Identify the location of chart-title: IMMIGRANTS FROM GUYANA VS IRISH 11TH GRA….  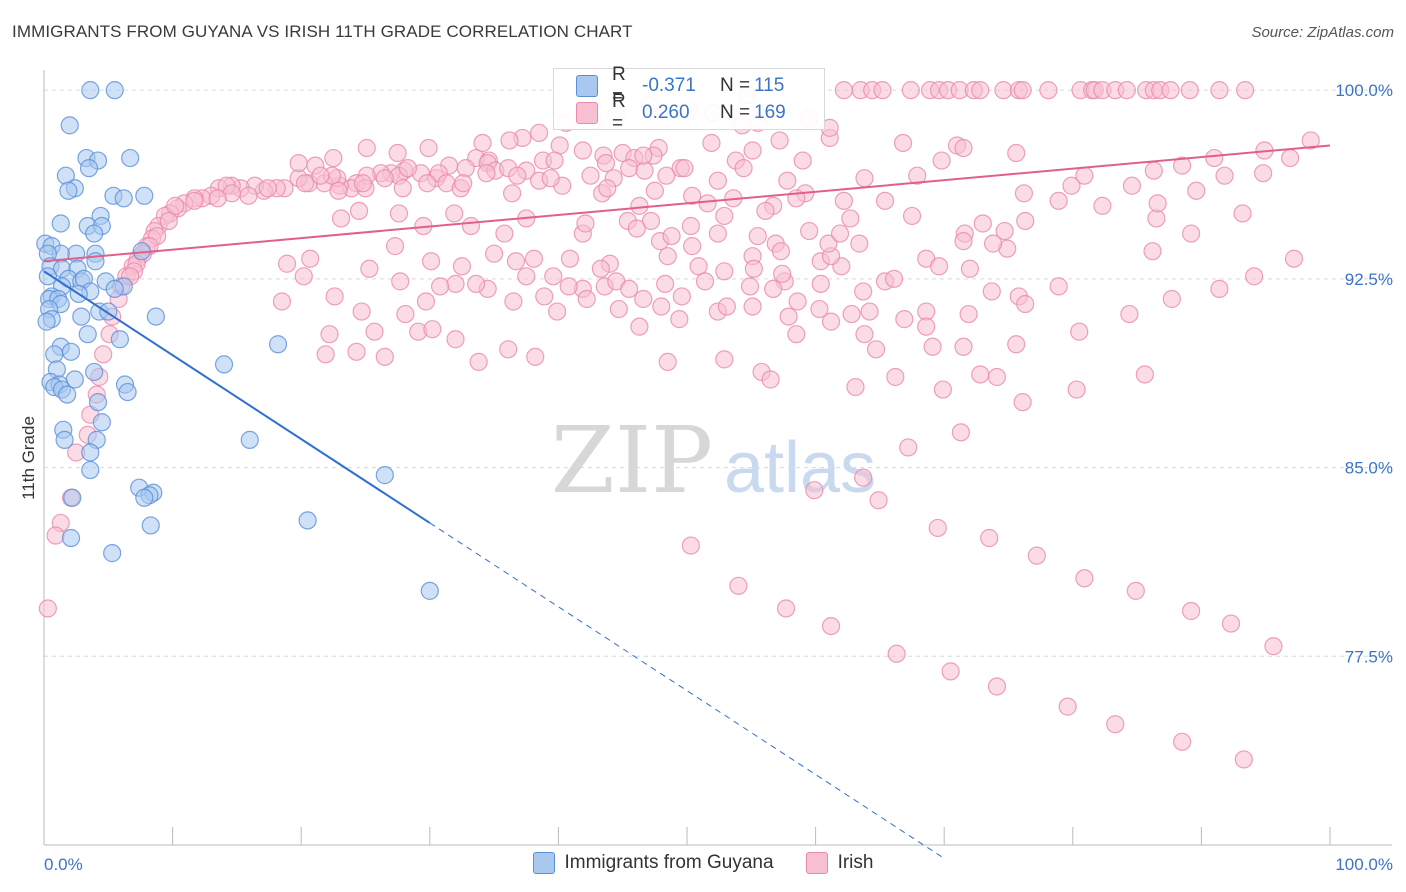
(322, 31).